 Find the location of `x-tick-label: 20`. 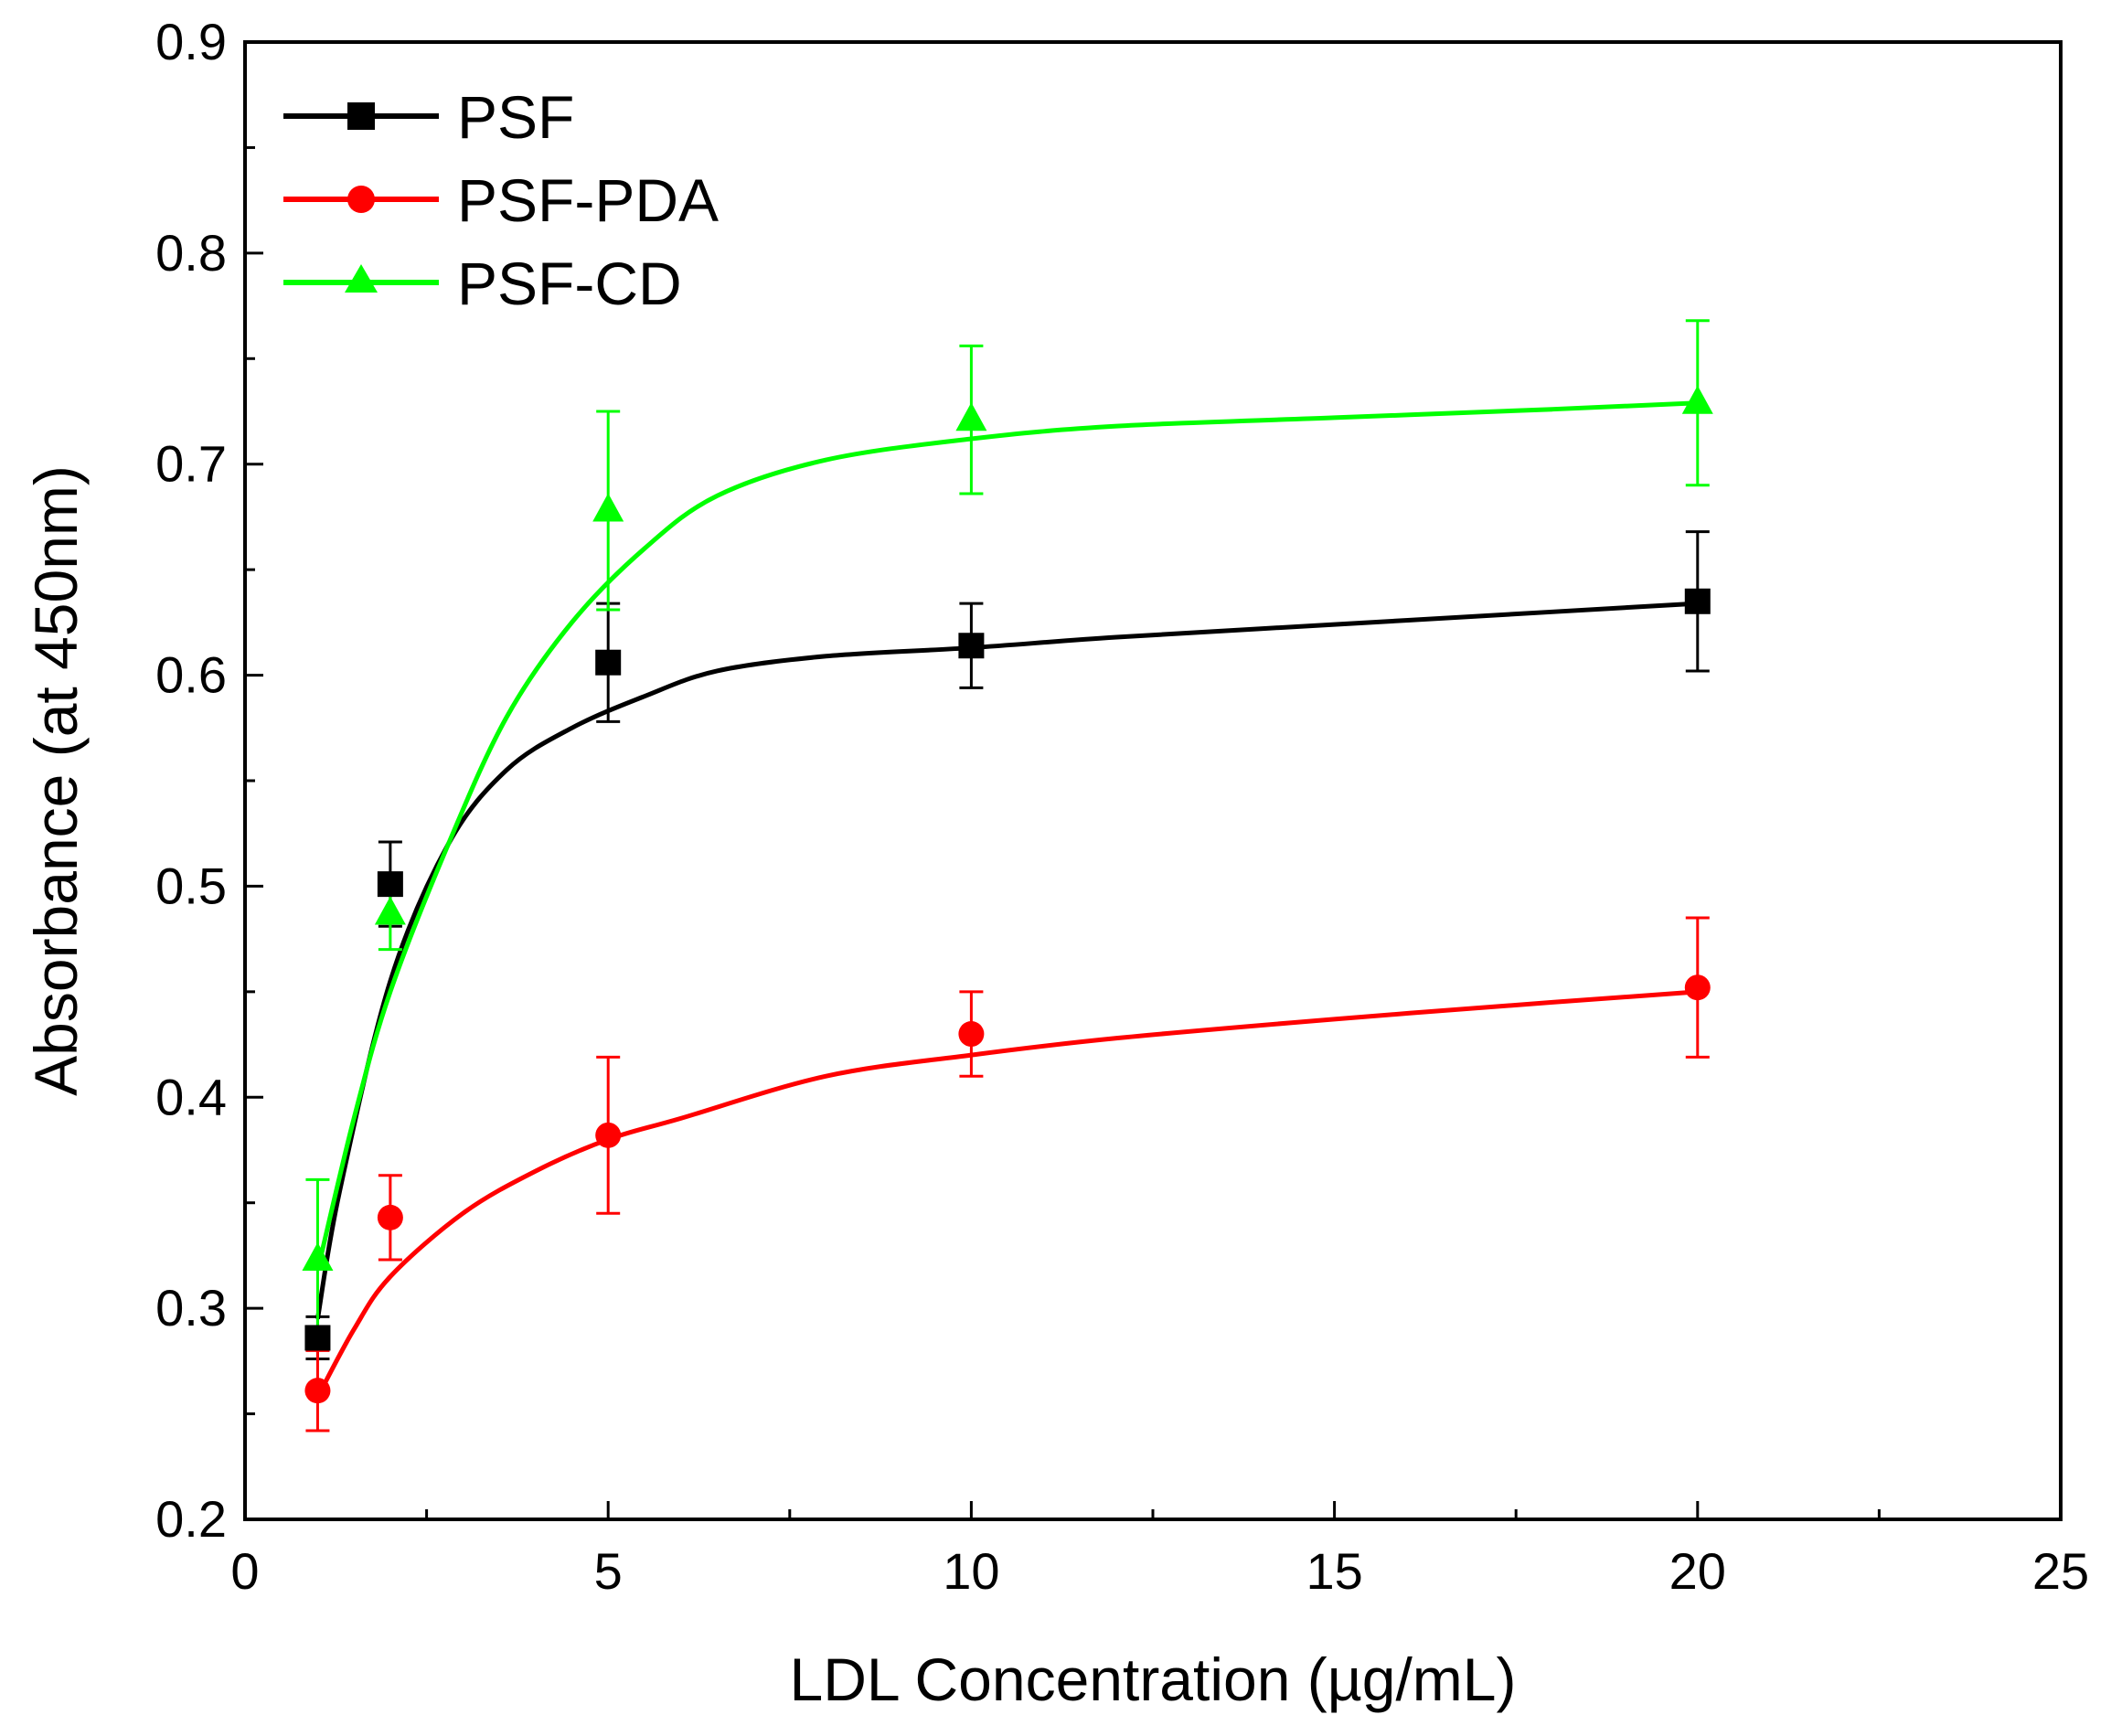

x-tick-label: 20 is located at coordinates (1697, 1571).